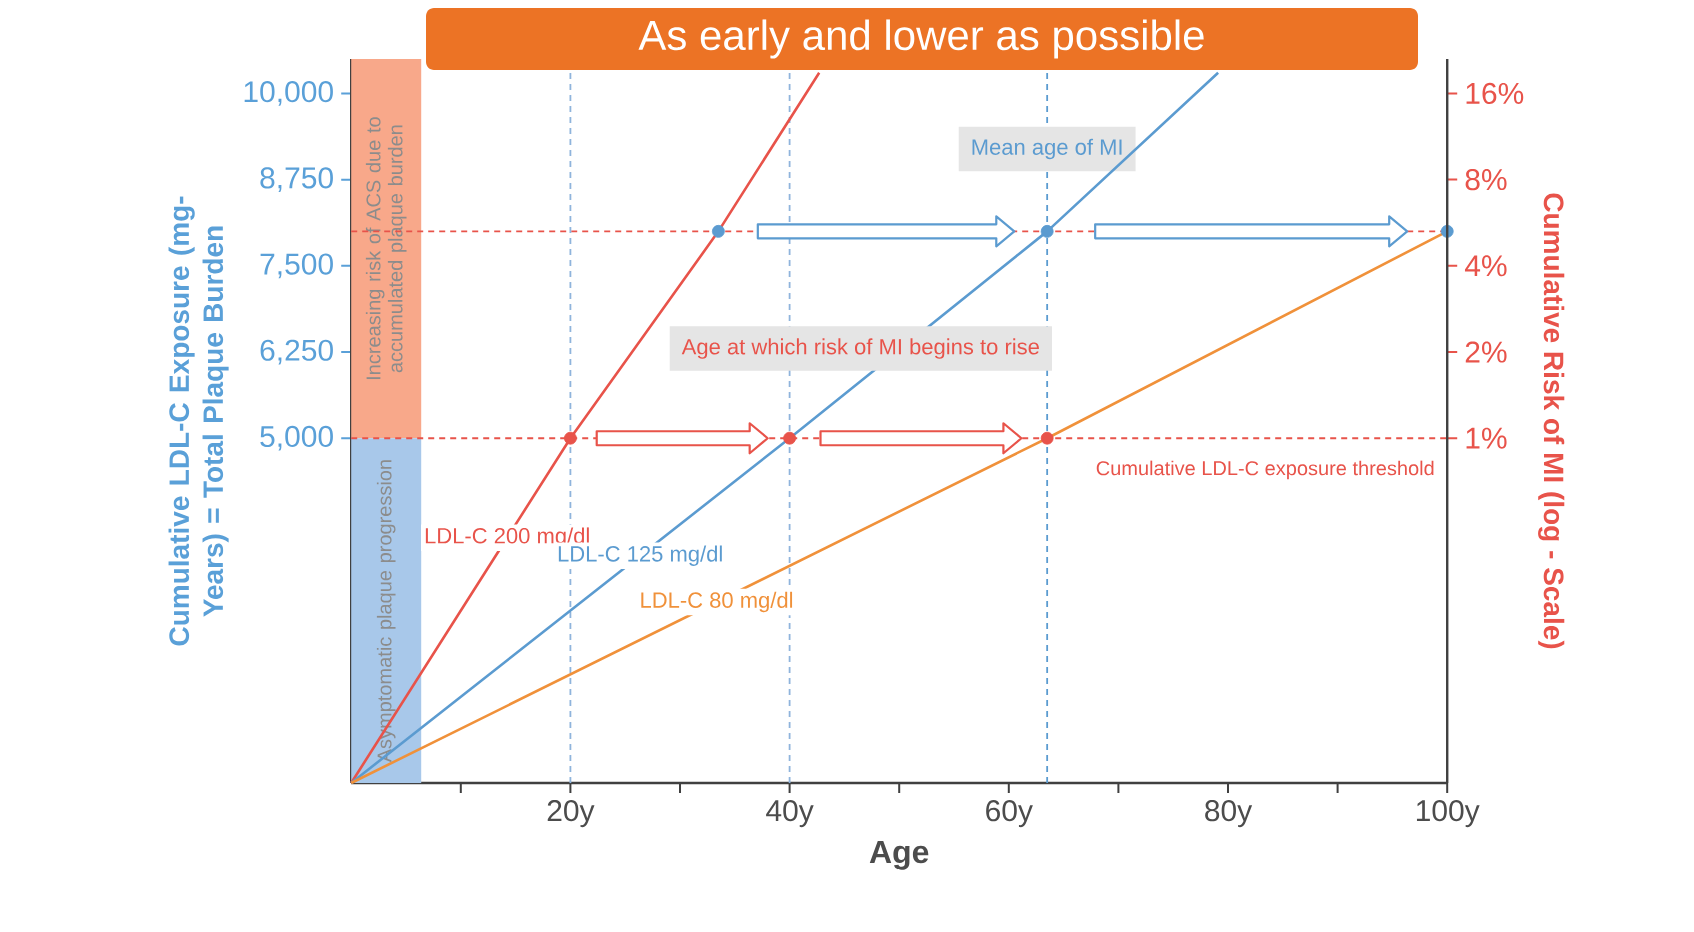  What do you see at coordinates (640, 555) in the screenshot?
I see `series-label: LDL-C 125 mg/dl` at bounding box center [640, 555].